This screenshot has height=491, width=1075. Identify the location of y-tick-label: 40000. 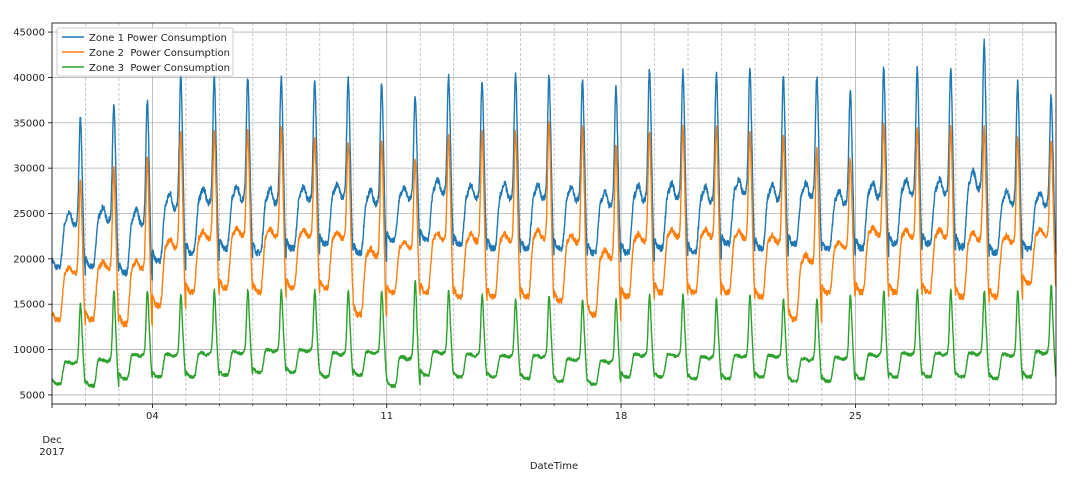
(29, 78).